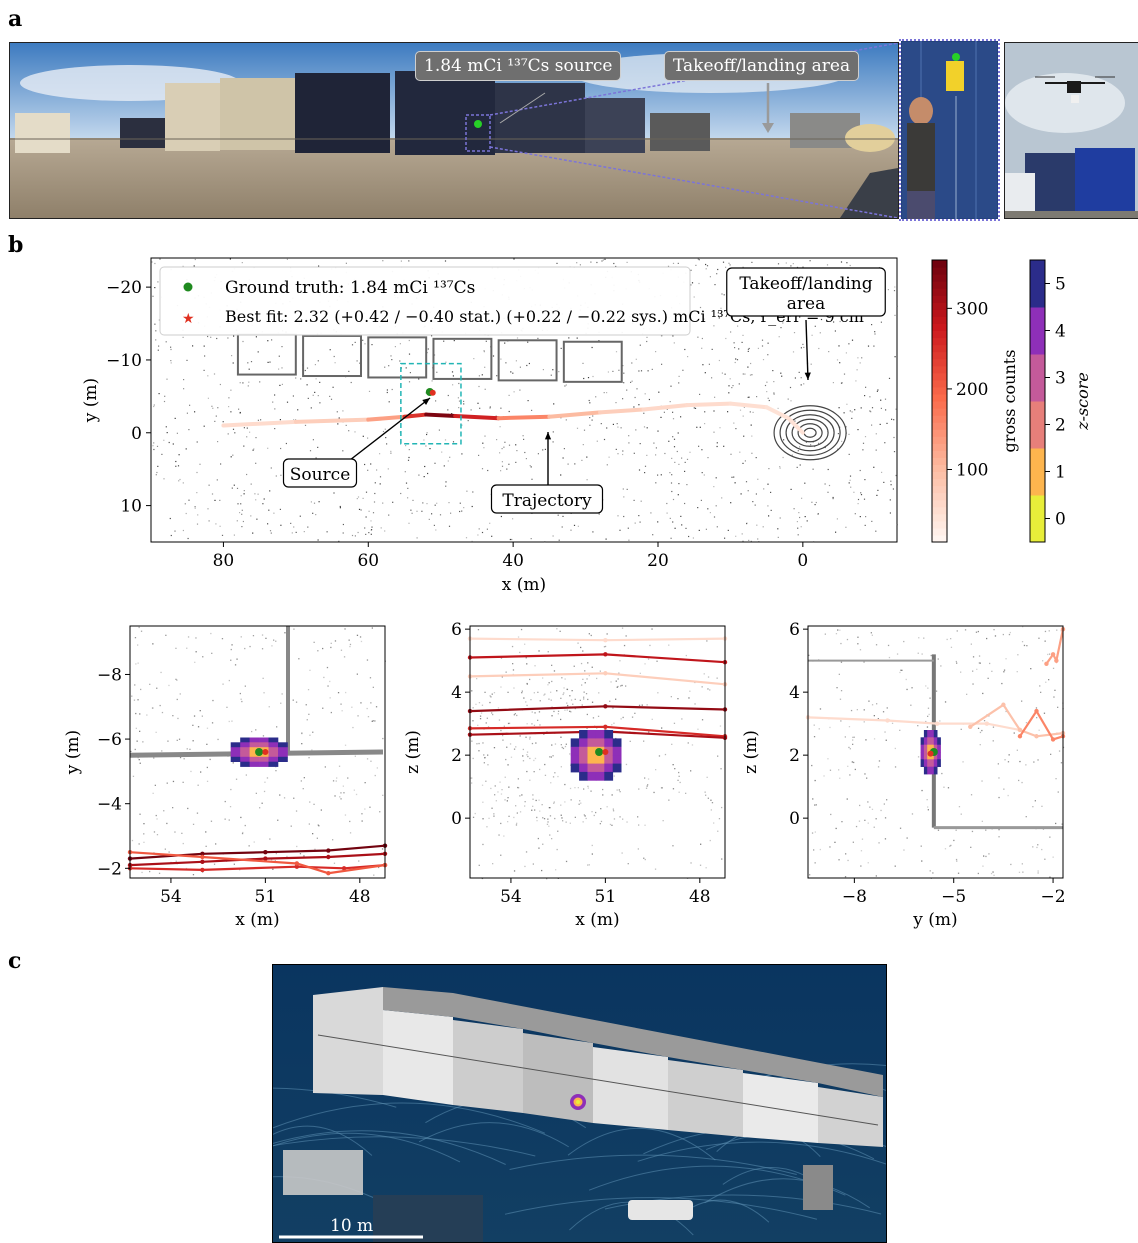 This screenshot has height=1243, width=1138. What do you see at coordinates (762, 66) in the screenshot?
I see `takeoff-landing-callout: Takeoff/landing area` at bounding box center [762, 66].